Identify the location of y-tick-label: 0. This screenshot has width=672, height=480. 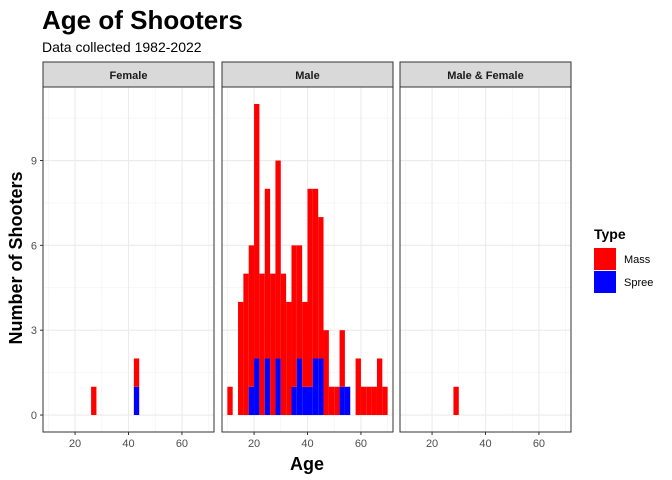
(34, 416).